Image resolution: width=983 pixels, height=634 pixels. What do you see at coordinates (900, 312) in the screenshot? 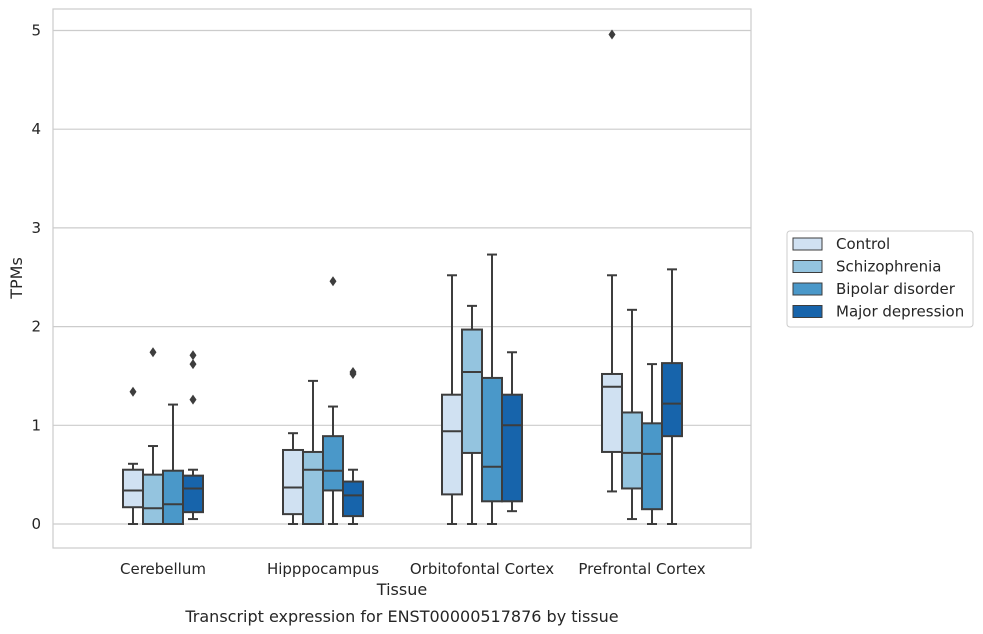
I see `legend-label: Major depression` at bounding box center [900, 312].